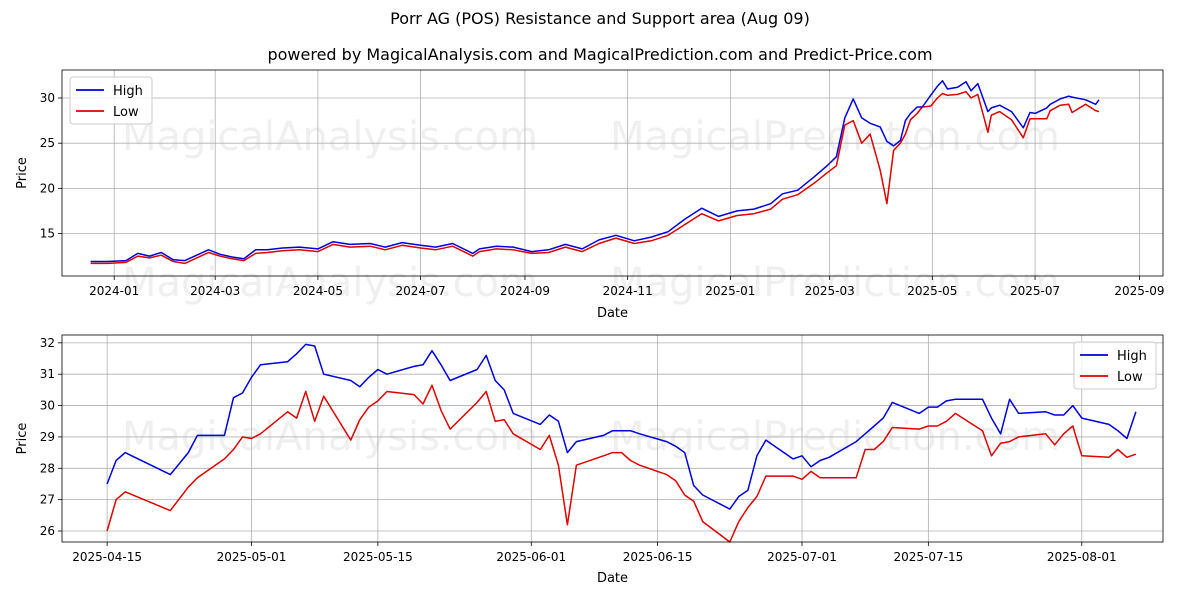  I want to click on x-tick-label: 2025-08-01, so click(1082, 557).